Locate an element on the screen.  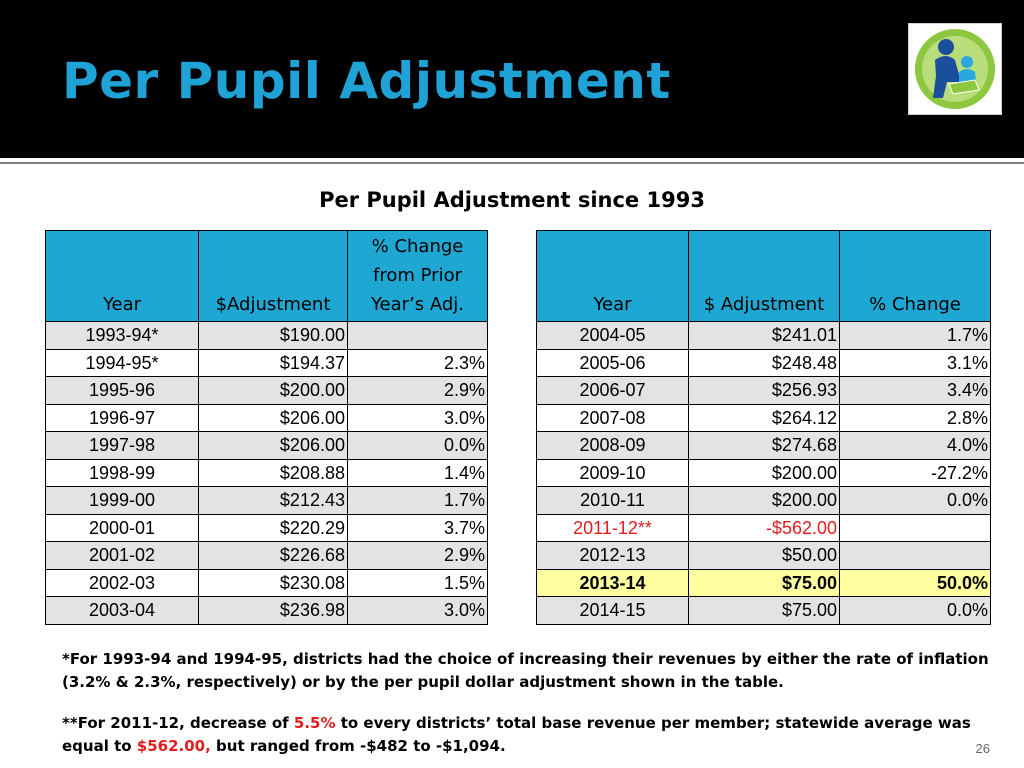
table-row: 2003-04 $236.98 3.0% is located at coordinates (266, 610).